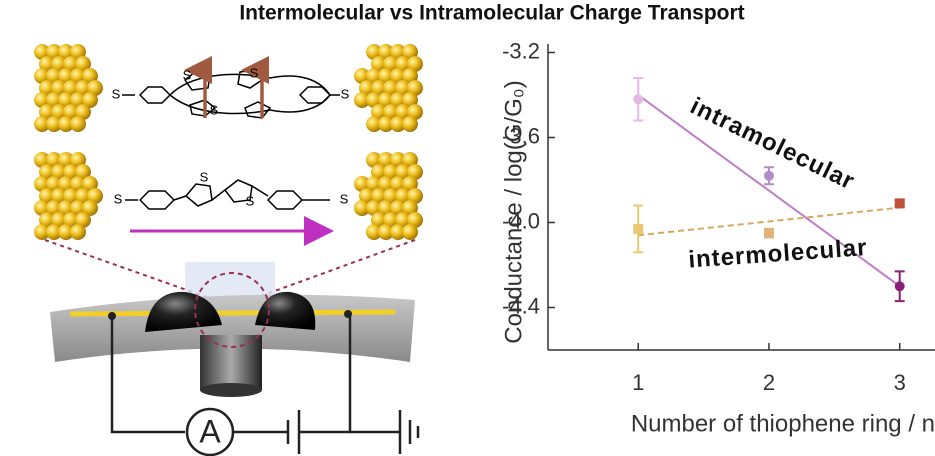 The height and width of the screenshot is (456, 935). I want to click on pusher, so click(231, 390).